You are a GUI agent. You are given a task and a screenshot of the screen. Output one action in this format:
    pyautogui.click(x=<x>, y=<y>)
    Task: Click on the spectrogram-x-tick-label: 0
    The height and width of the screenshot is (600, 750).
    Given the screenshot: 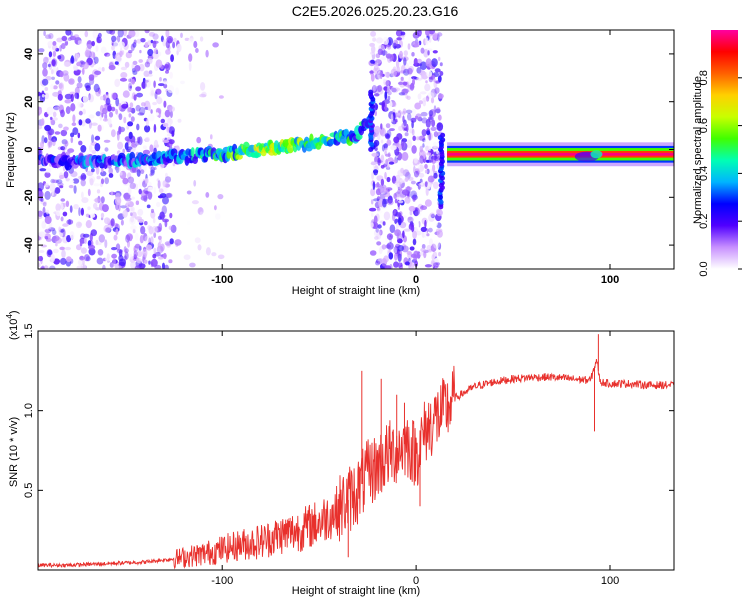 What is the action you would take?
    pyautogui.click(x=416, y=280)
    